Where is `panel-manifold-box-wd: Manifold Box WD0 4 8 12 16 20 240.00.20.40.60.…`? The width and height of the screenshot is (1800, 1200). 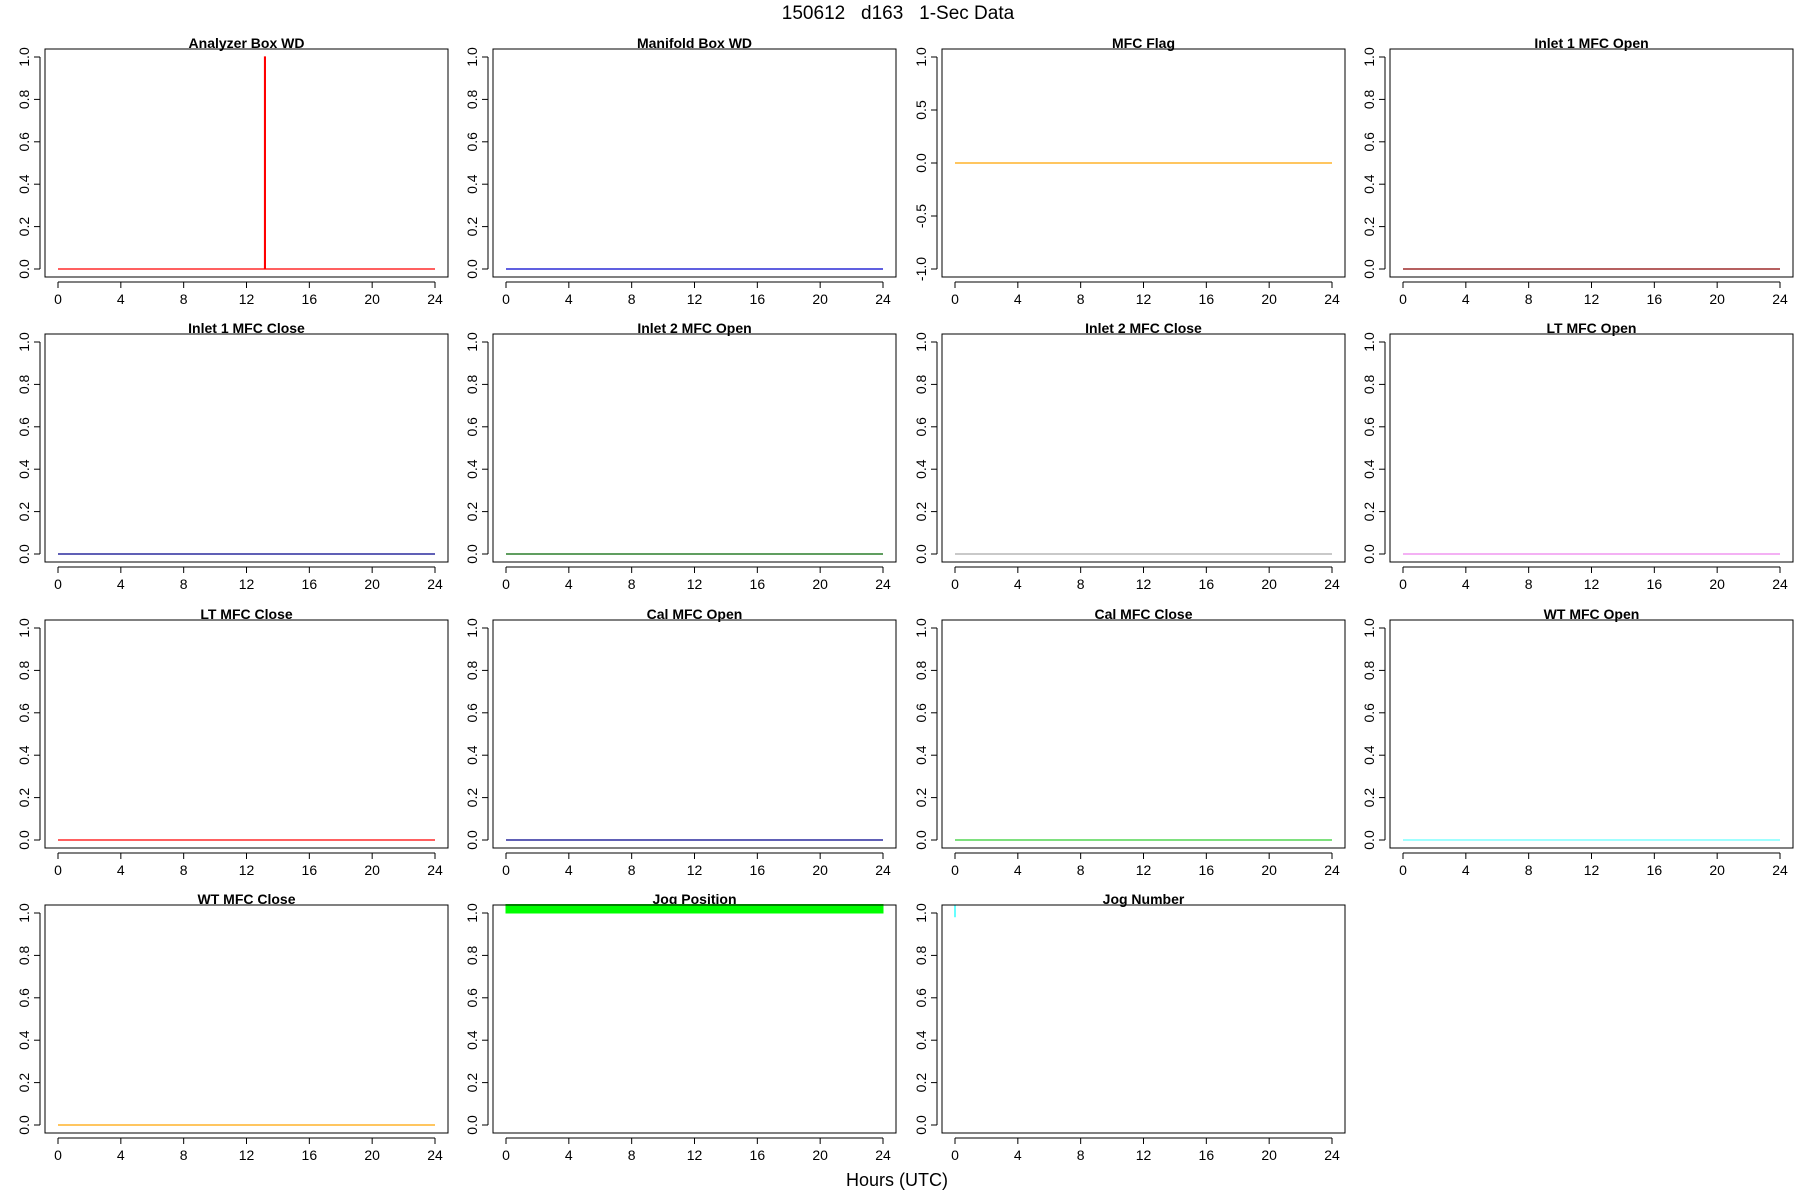 panel-manifold-box-wd: Manifold Box WD0 4 8 12 16 20 240.00.20.40.60.… is located at coordinates (680, 171).